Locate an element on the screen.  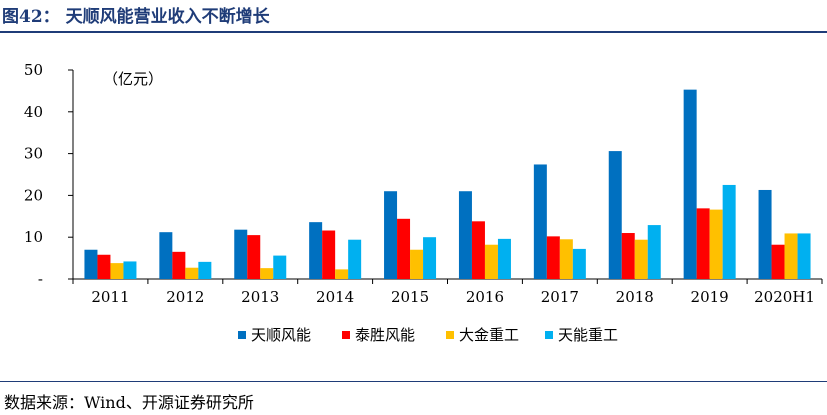
x-tick-label: 2013 is located at coordinates (260, 297).